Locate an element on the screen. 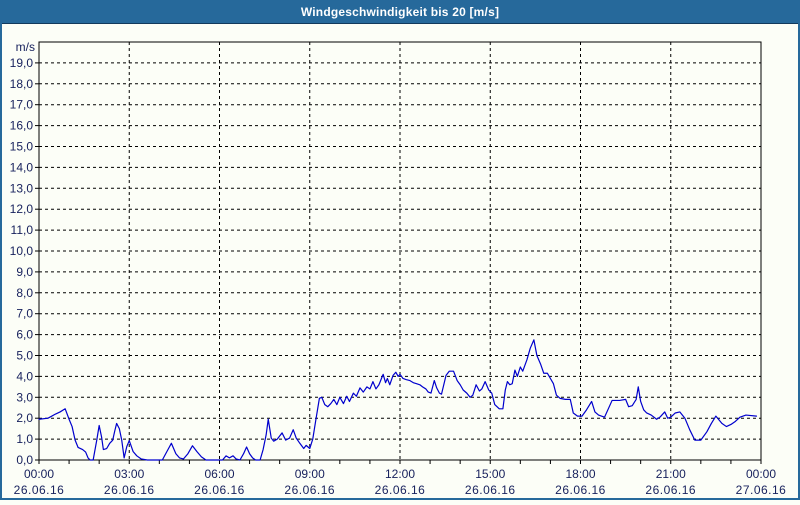 The image size is (800, 505). y-tick-label: 6,0 is located at coordinates (24, 335).